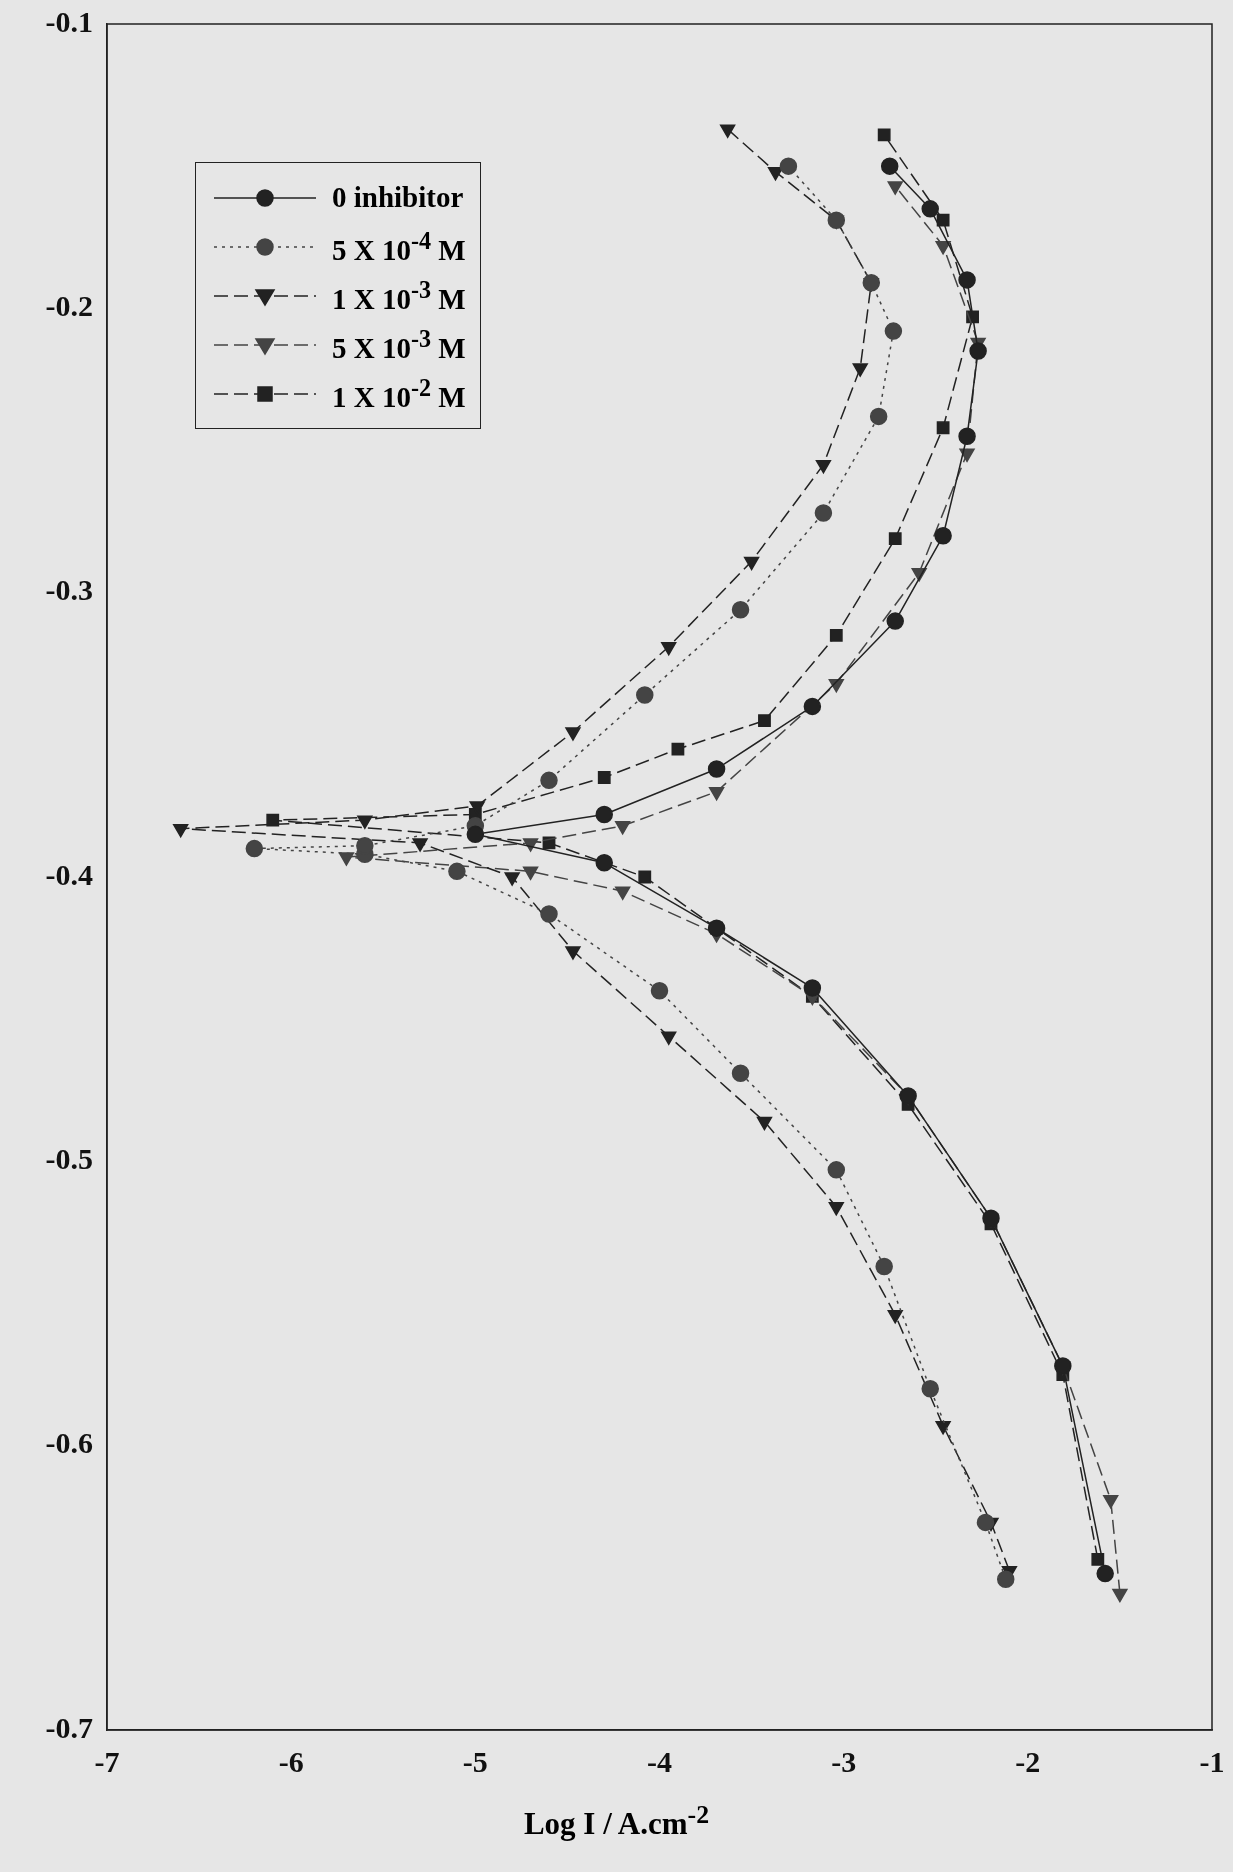 The width and height of the screenshot is (1233, 1872). What do you see at coordinates (69, 21) in the screenshot?
I see `y-tick-label: -0.1` at bounding box center [69, 21].